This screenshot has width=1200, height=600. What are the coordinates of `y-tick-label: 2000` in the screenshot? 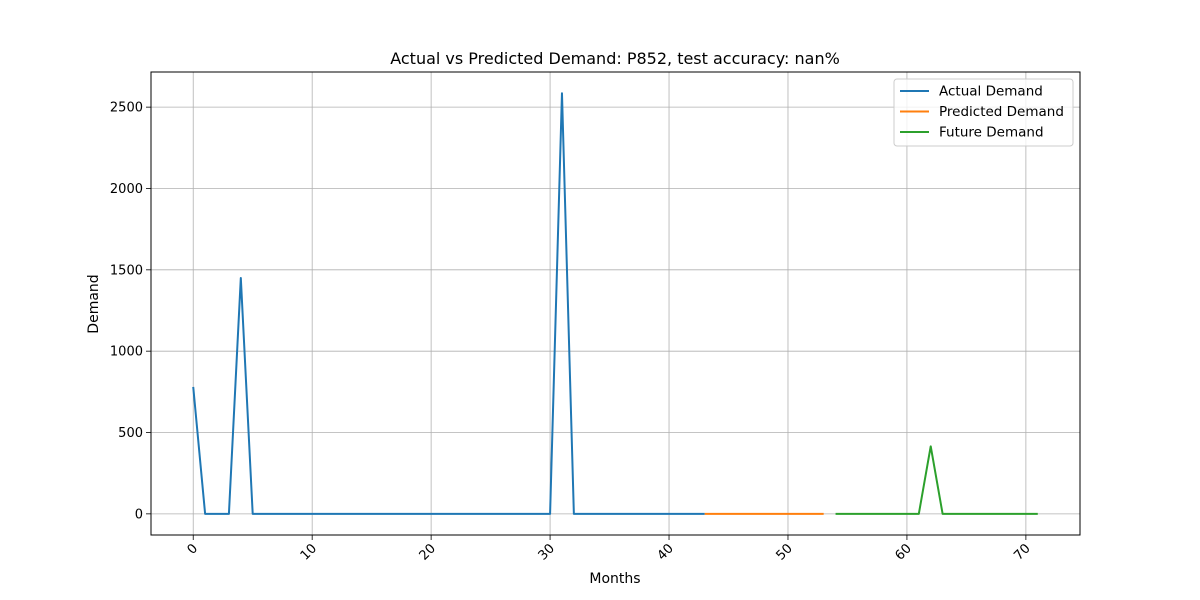 It's located at (126, 189).